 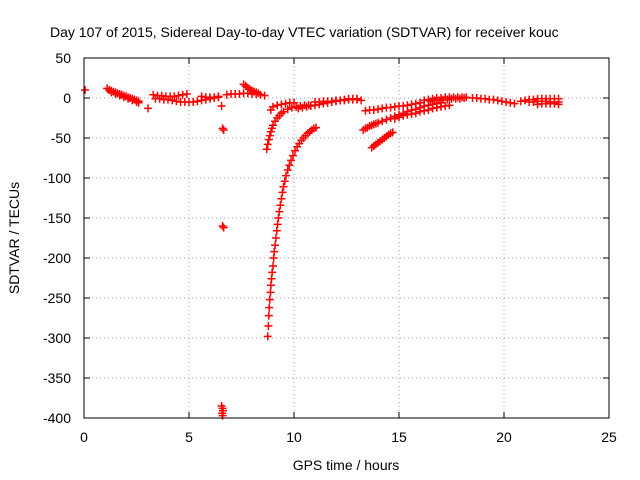 I want to click on y-tick-label: -350, so click(x=57, y=378).